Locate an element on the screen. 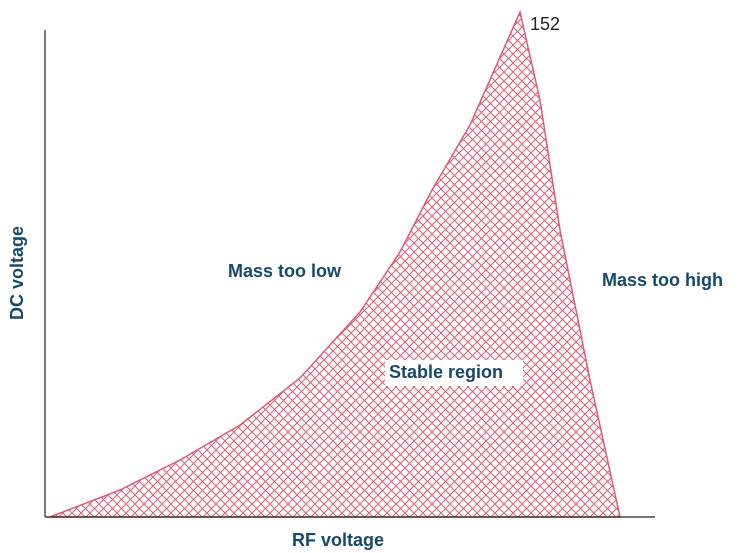 The image size is (748, 553). stable-label-background is located at coordinates (454, 373).